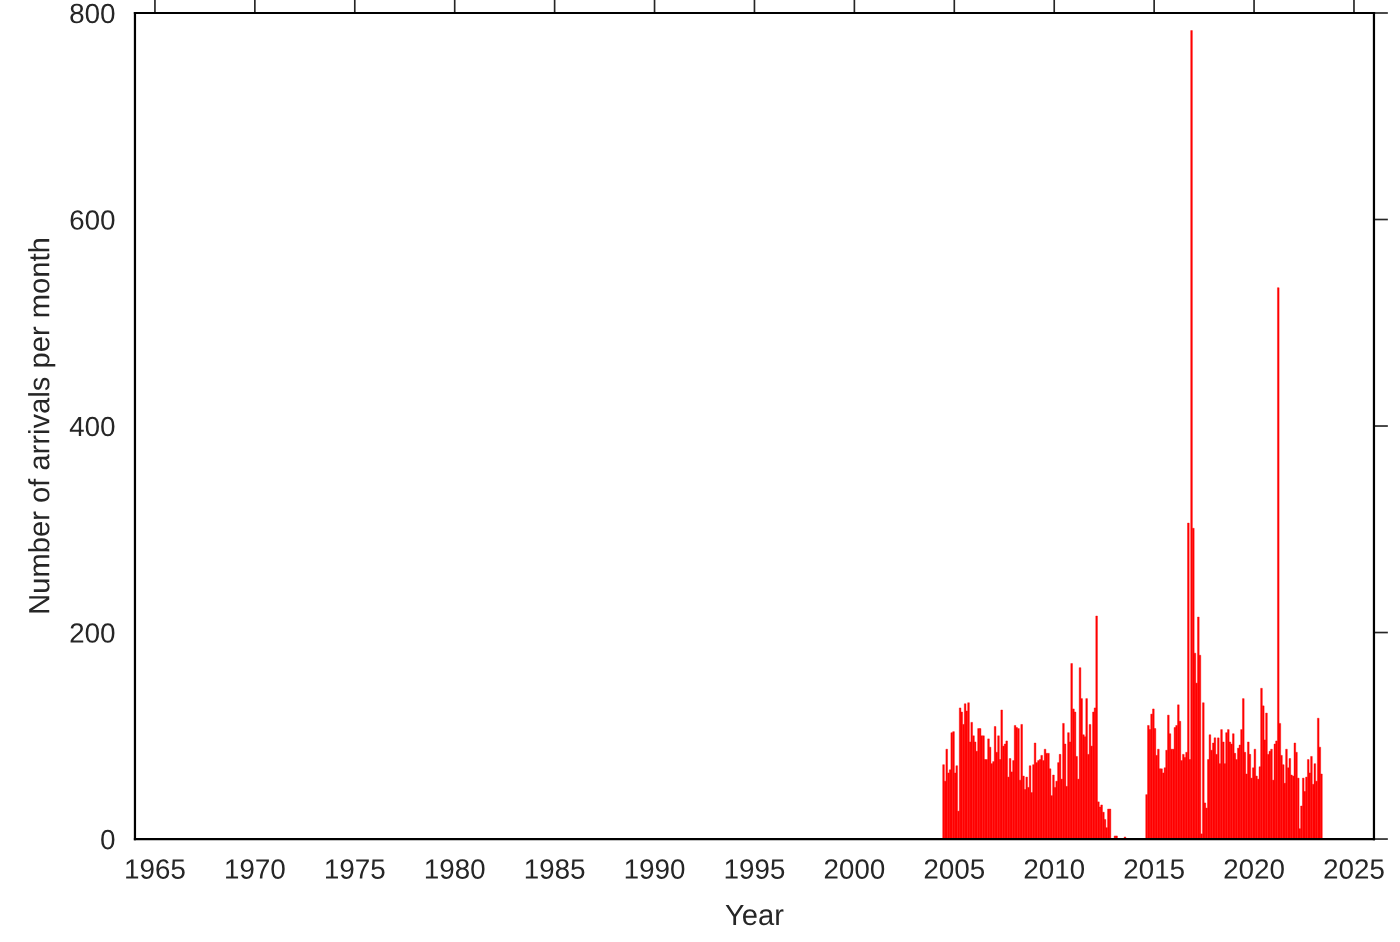 Image resolution: width=1400 pixels, height=942 pixels. Describe the element at coordinates (108, 839) in the screenshot. I see `y-tick-label: 0` at that location.